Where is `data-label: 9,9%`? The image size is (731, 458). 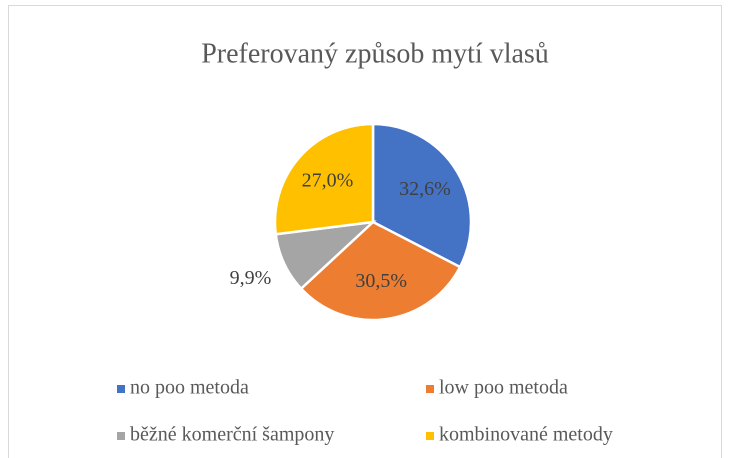 data-label: 9,9% is located at coordinates (251, 278).